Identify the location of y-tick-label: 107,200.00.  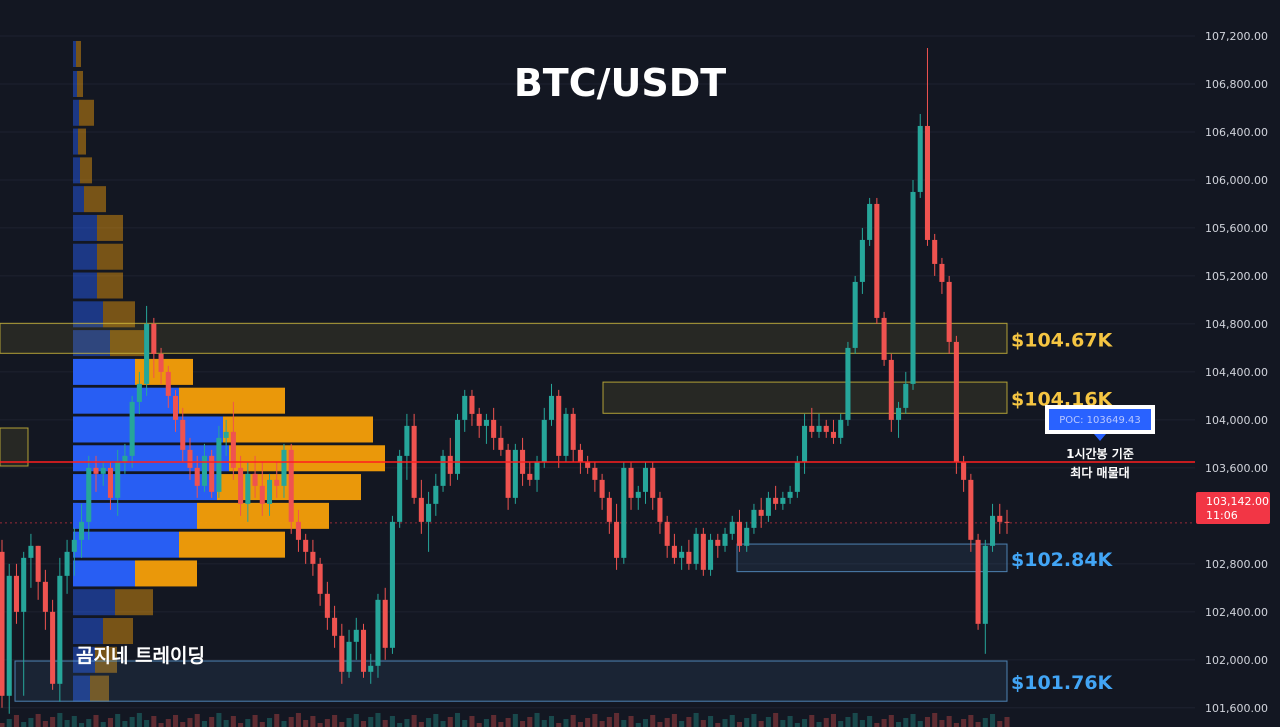
(1236, 36).